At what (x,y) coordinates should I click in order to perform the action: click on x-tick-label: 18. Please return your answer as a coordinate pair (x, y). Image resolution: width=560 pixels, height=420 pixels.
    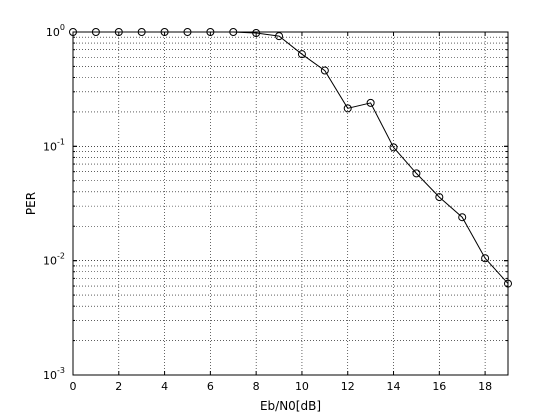
    Looking at the image, I should click on (485, 386).